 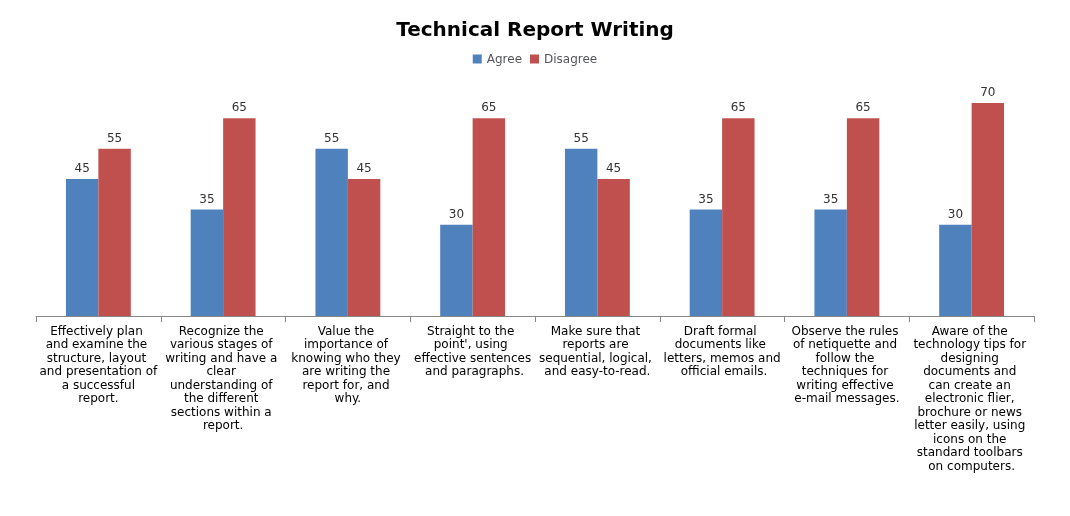 What do you see at coordinates (571, 59) in the screenshot?
I see `legend-label: Disagree` at bounding box center [571, 59].